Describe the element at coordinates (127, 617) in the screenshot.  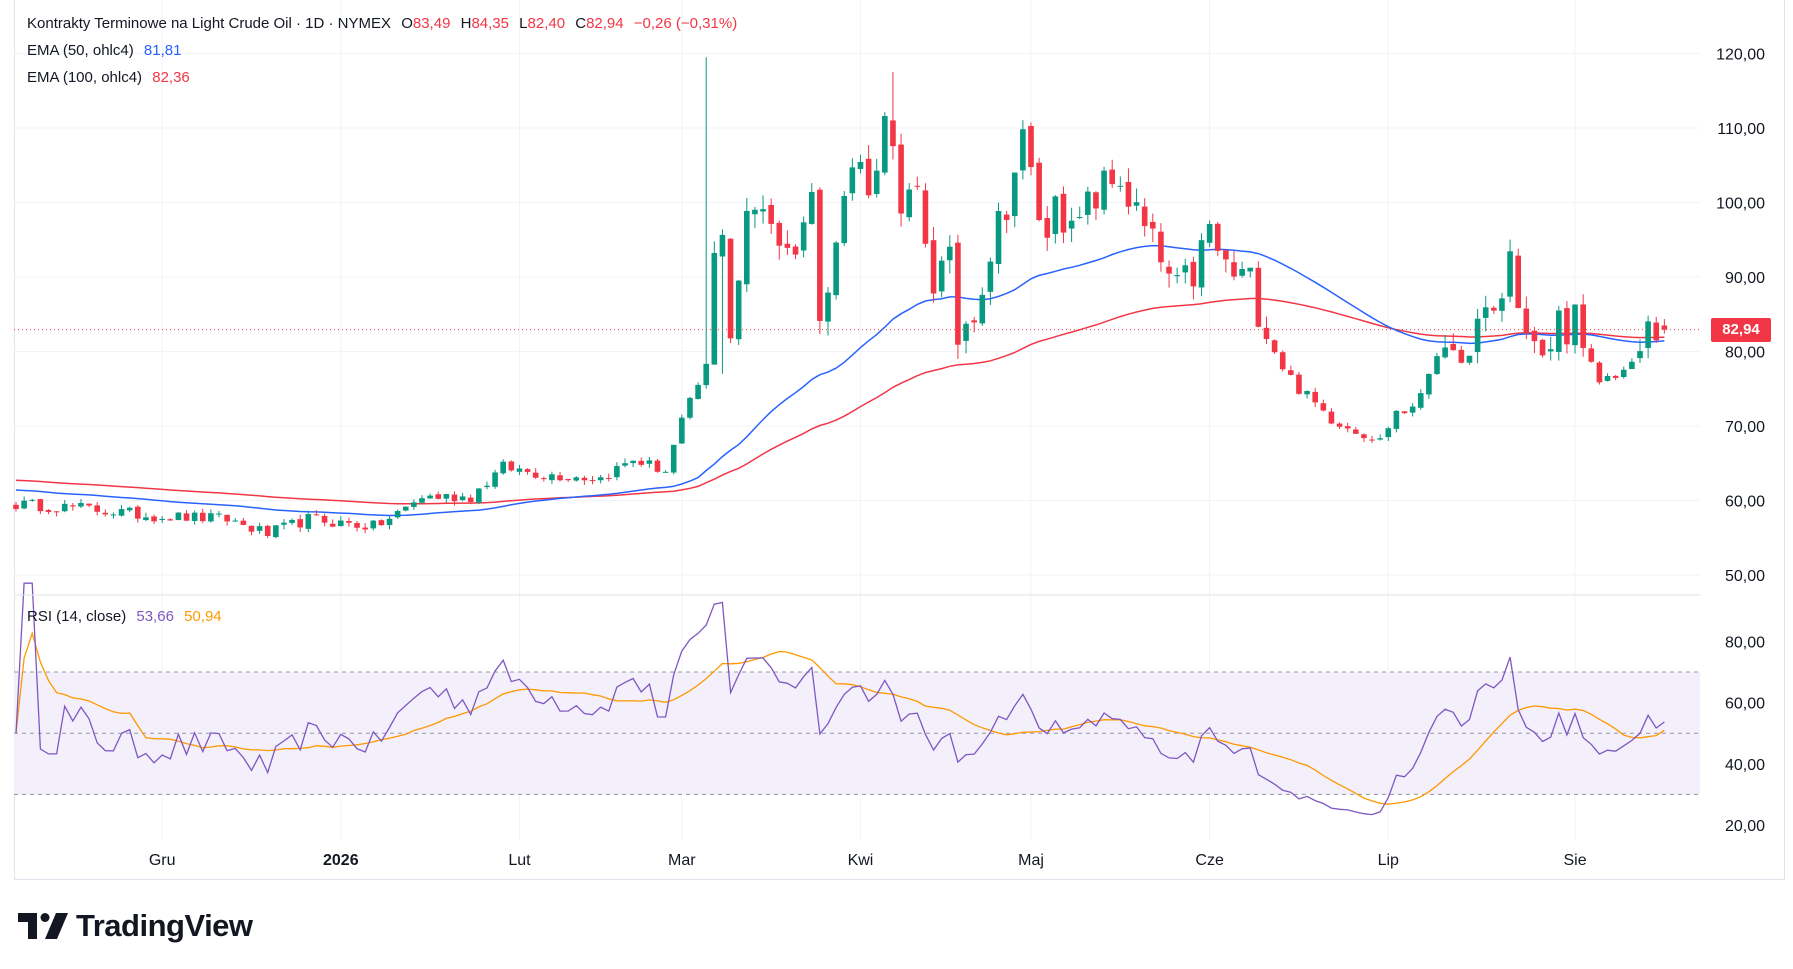
I see `rsi-legend: RSI (14, close) 53,66 50,94` at that location.